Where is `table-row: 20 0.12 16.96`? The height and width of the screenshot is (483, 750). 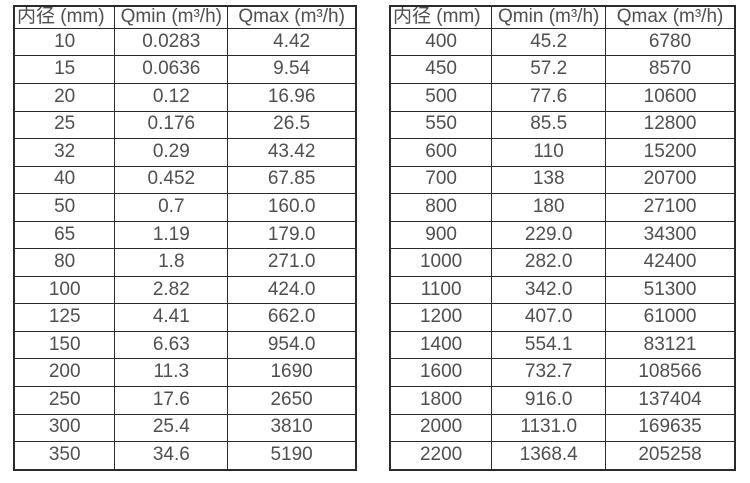 table-row: 20 0.12 16.96 is located at coordinates (185, 97).